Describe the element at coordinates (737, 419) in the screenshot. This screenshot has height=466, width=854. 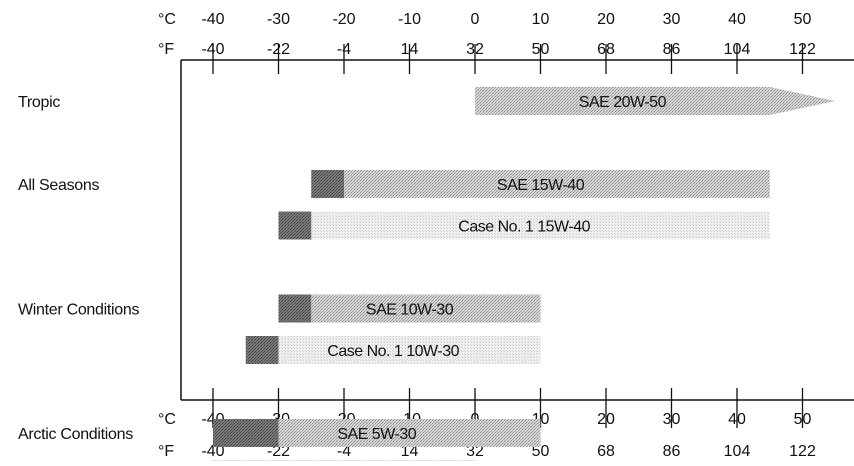
I see `bottom-celsius-tick-label: 40` at that location.